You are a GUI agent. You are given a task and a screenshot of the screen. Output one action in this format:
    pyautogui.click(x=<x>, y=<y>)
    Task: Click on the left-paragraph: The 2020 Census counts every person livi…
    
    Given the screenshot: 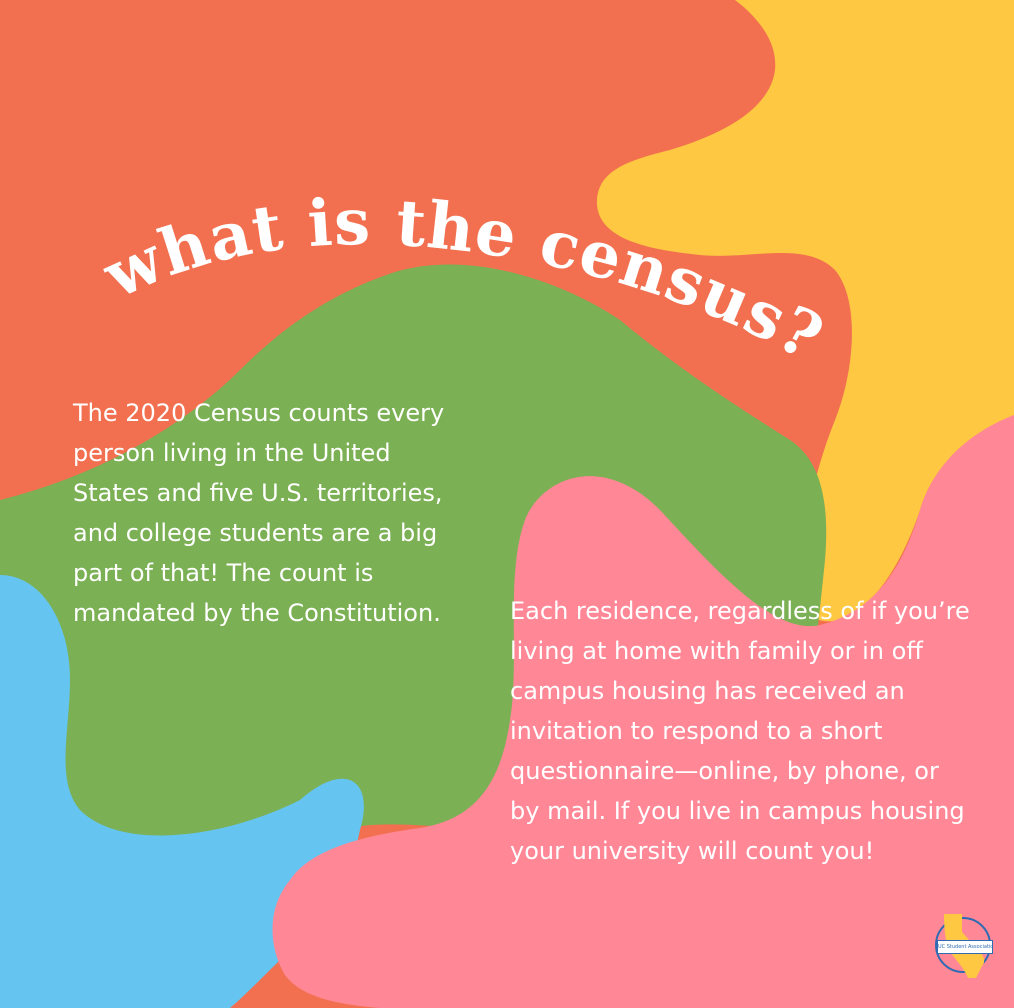 What is the action you would take?
    pyautogui.click(x=259, y=513)
    